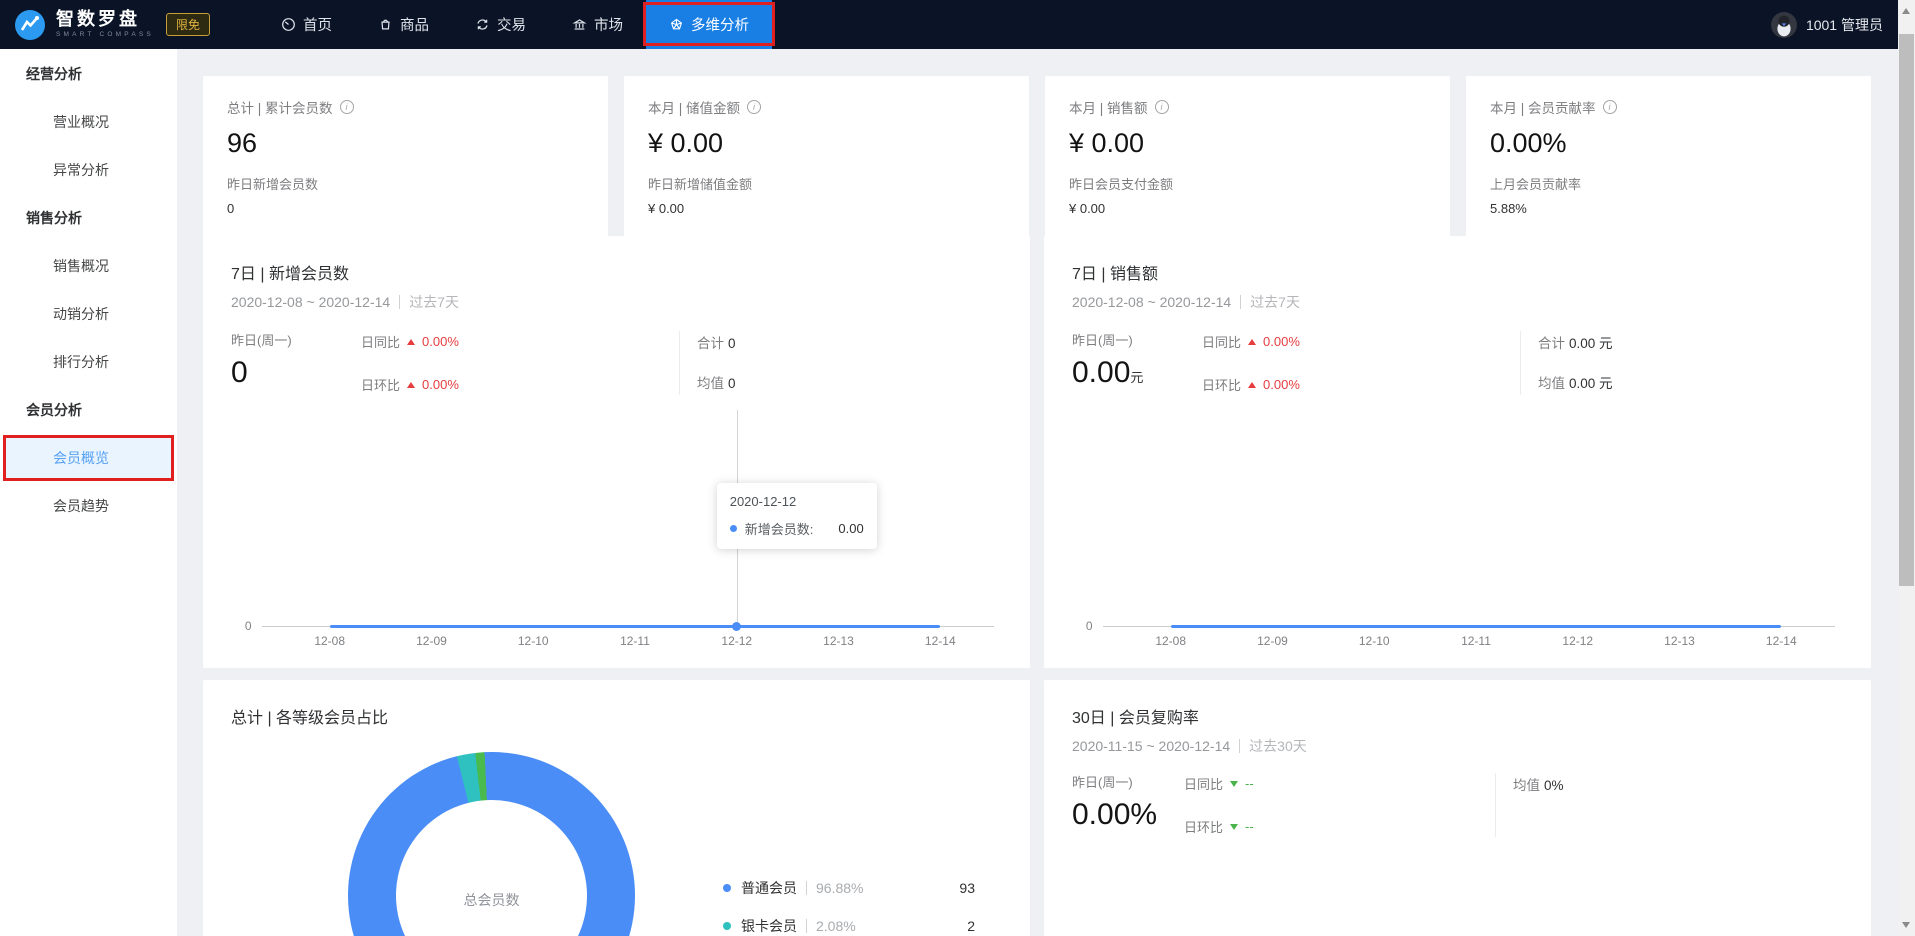 This screenshot has height=936, width=1915. Describe the element at coordinates (727, 888) in the screenshot. I see `legend-dot-icon` at that location.